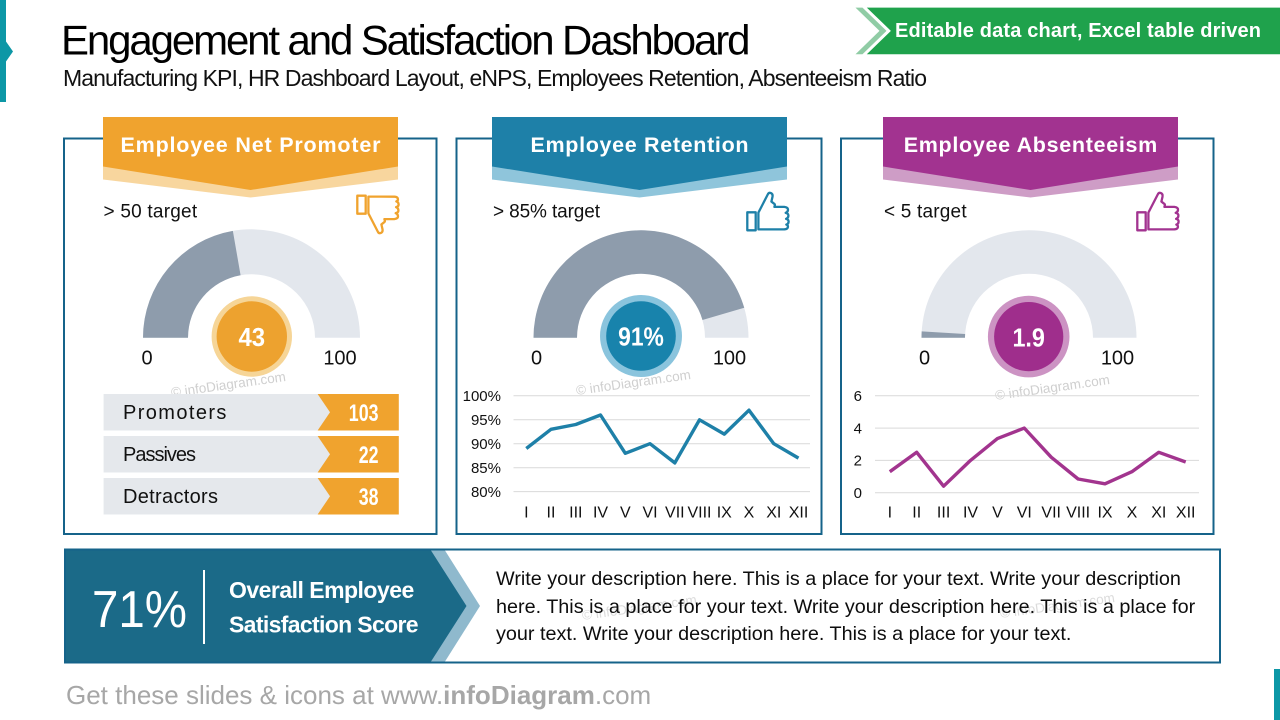 The image size is (1280, 720). What do you see at coordinates (925, 212) in the screenshot?
I see `svg-text: < 5 target` at bounding box center [925, 212].